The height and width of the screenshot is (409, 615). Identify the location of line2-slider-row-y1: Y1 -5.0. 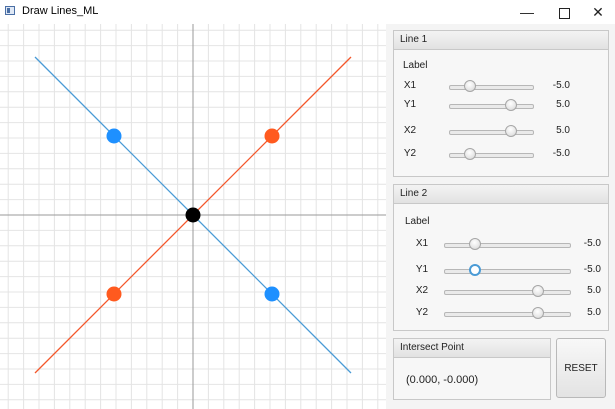
(501, 270).